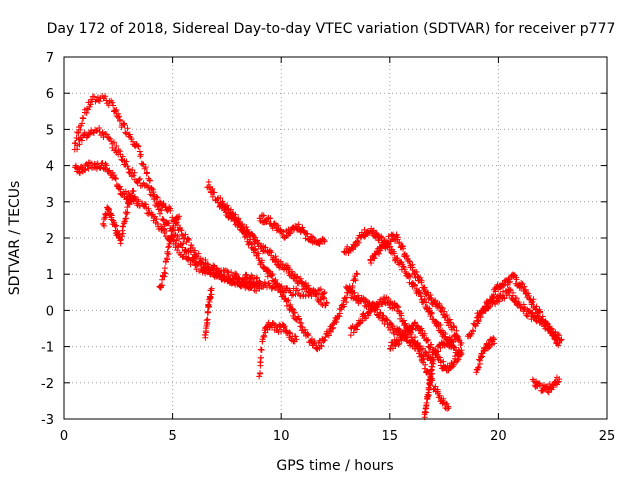 This screenshot has height=480, width=640. I want to click on y-tick-label: 3, so click(50, 203).